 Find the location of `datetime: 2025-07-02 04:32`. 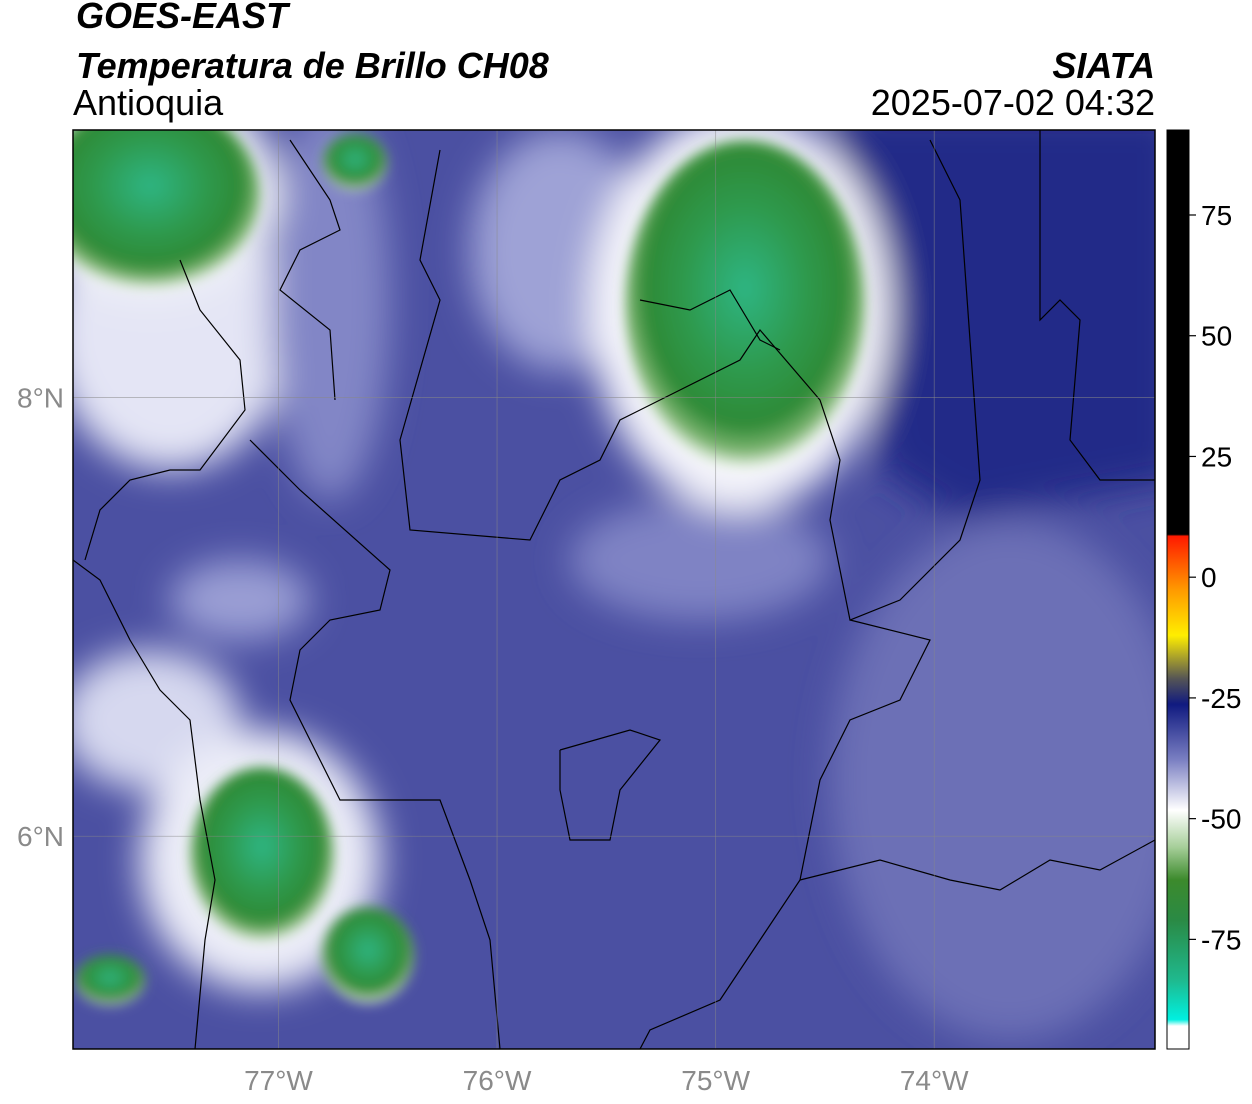

datetime: 2025-07-02 04:32 is located at coordinates (1013, 102).